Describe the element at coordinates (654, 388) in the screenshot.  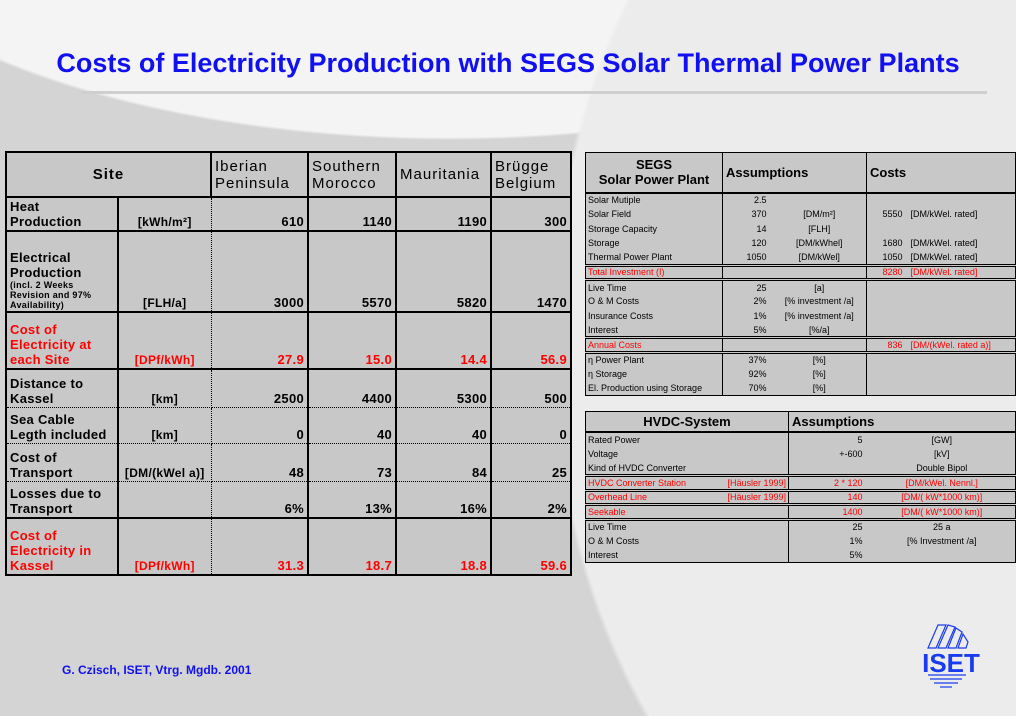
I see `row-label: El. Production using Storage` at that location.